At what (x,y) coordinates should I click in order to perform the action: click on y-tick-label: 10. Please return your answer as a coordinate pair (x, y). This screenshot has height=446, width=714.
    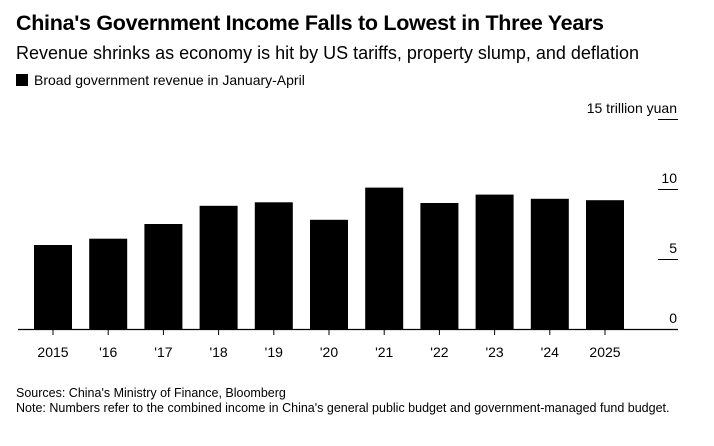
    Looking at the image, I should click on (669, 178).